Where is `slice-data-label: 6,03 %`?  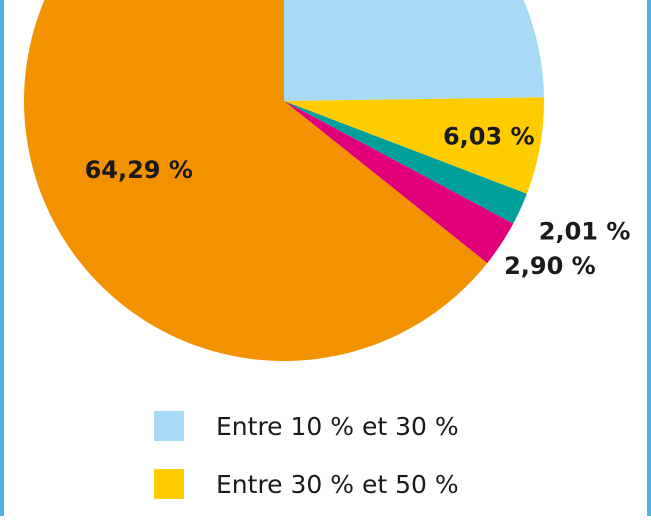 slice-data-label: 6,03 % is located at coordinates (489, 136).